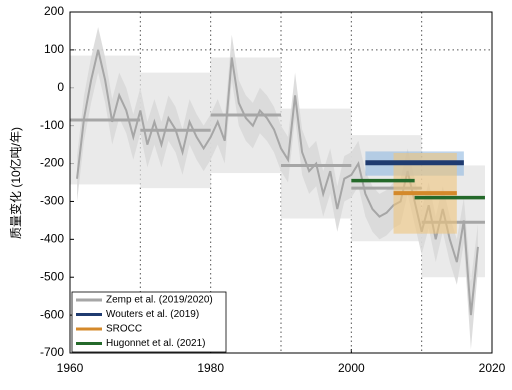 The height and width of the screenshot is (390, 512). Describe the element at coordinates (52, 239) in the screenshot. I see `y-tick-label: -400` at that location.